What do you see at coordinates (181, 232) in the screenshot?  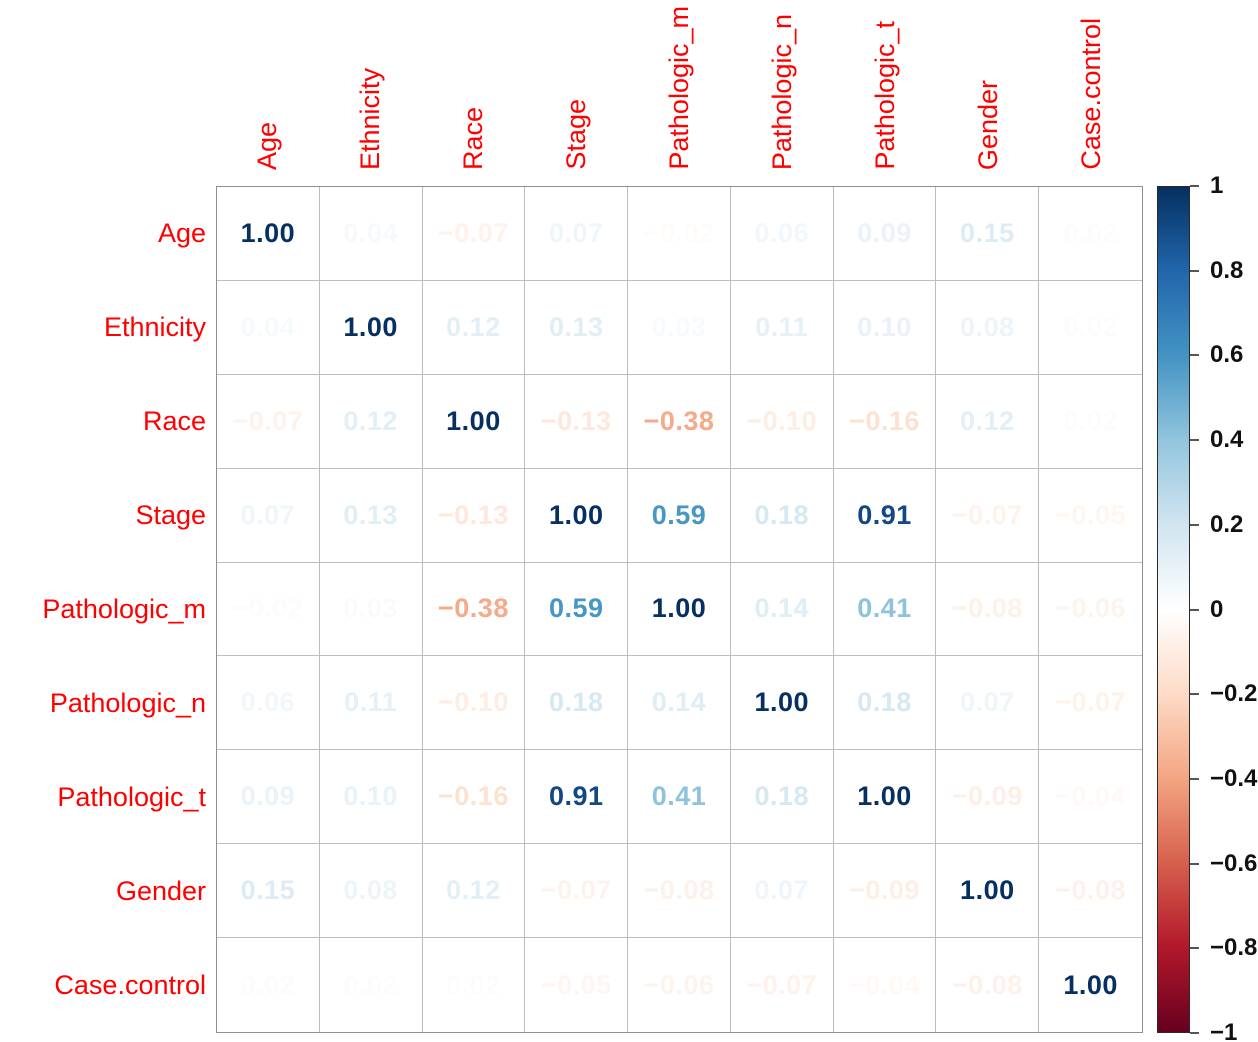 I see `row-label: Age` at bounding box center [181, 232].